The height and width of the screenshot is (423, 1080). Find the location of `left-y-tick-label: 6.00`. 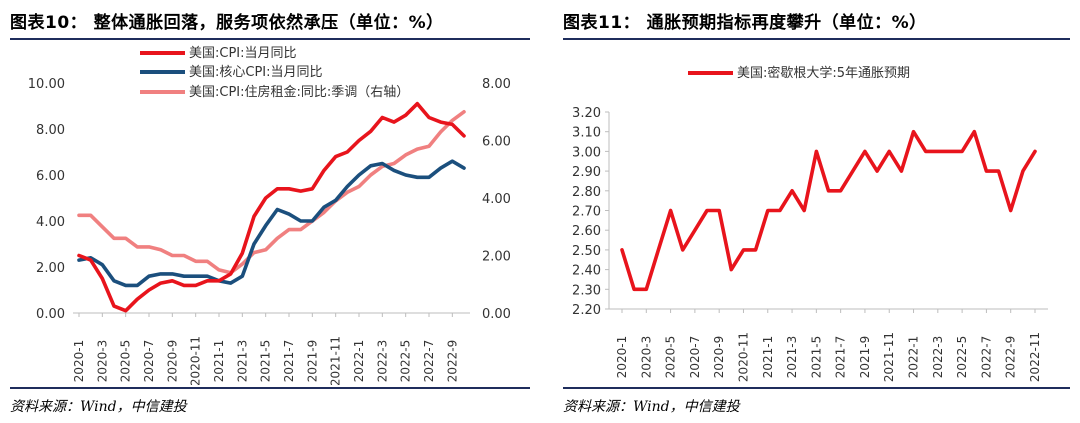

left-y-tick-label: 6.00 is located at coordinates (50, 176).